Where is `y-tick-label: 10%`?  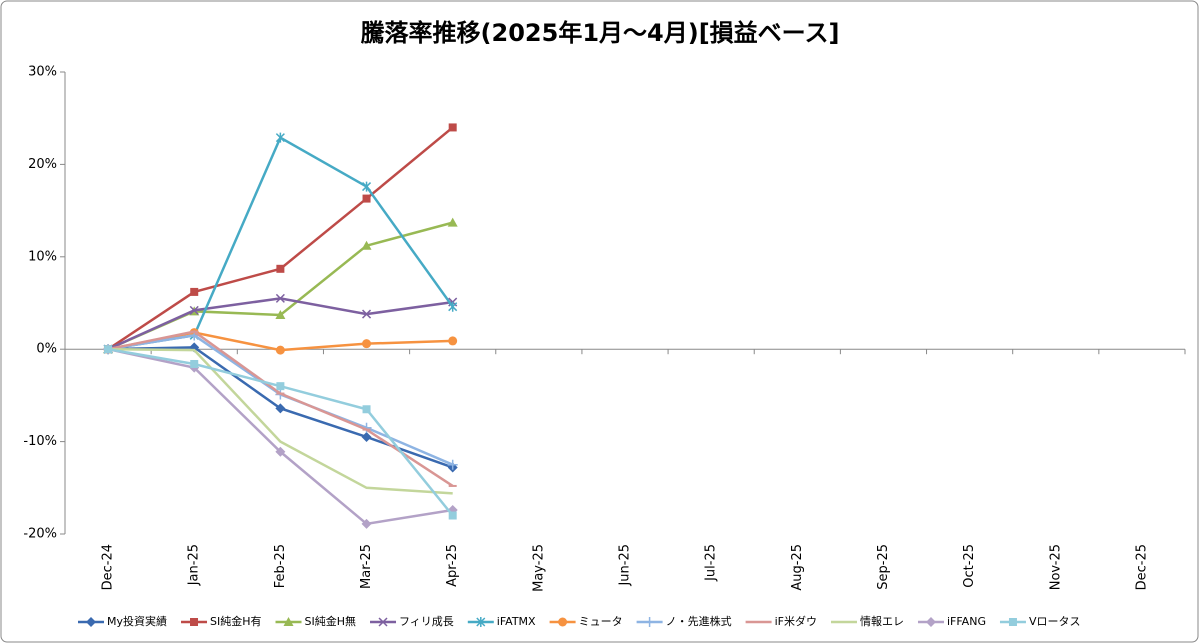
y-tick-label: 10% is located at coordinates (42, 256).